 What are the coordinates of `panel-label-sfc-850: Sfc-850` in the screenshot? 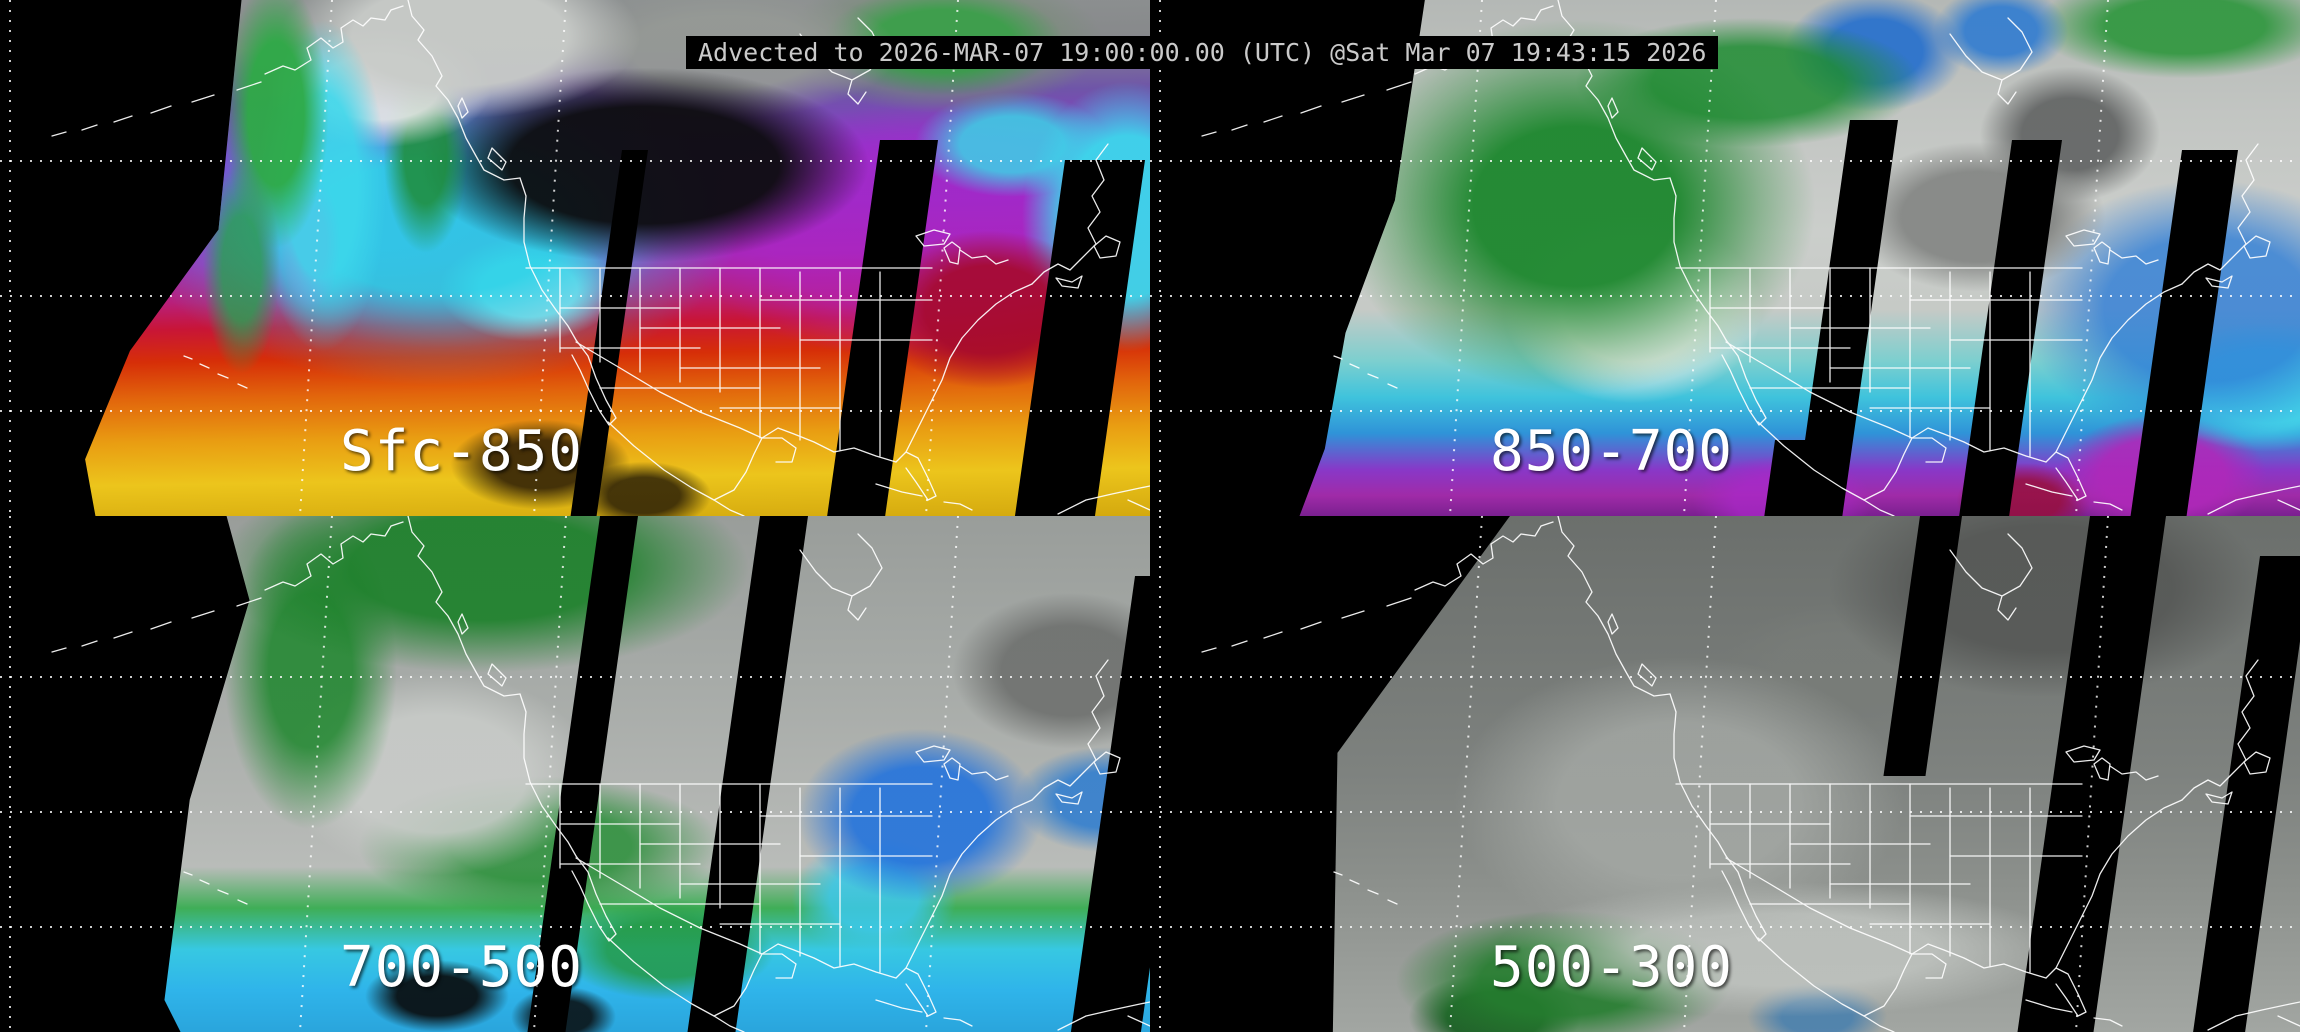 It's located at (462, 451).